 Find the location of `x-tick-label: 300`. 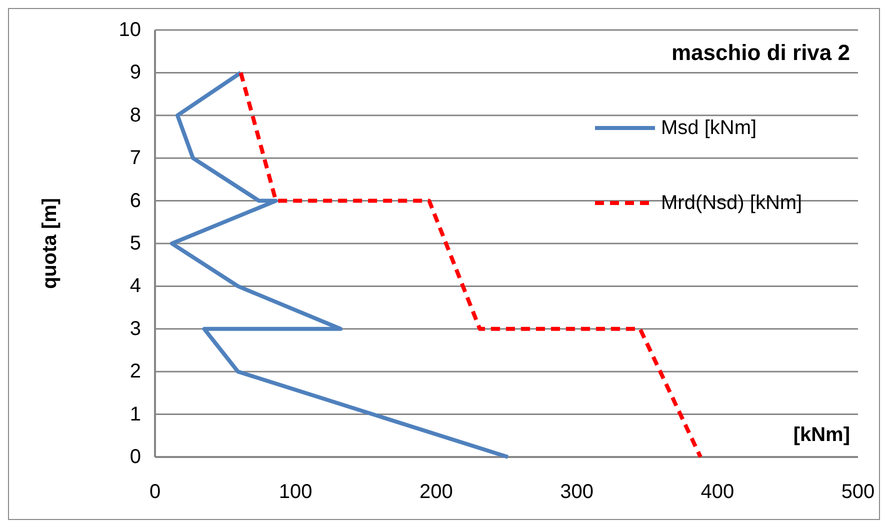

x-tick-label: 300 is located at coordinates (577, 492).